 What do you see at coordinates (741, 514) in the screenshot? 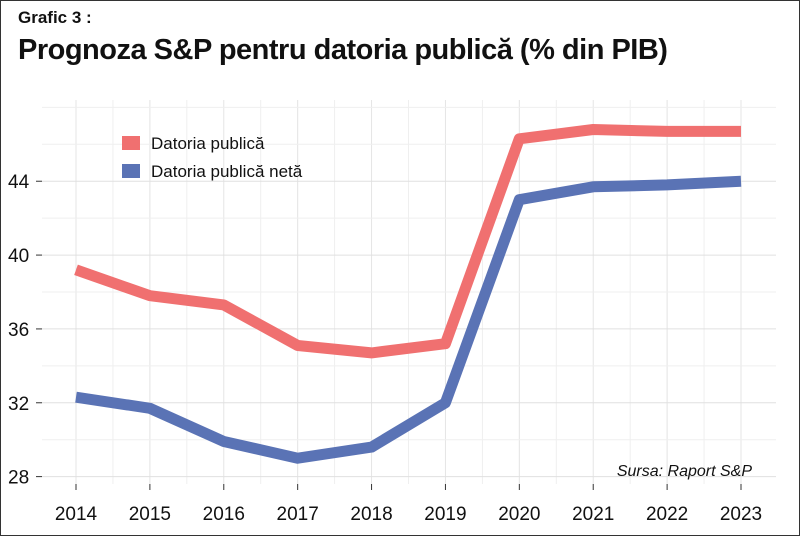
I see `x-tick-label: 2023` at bounding box center [741, 514].